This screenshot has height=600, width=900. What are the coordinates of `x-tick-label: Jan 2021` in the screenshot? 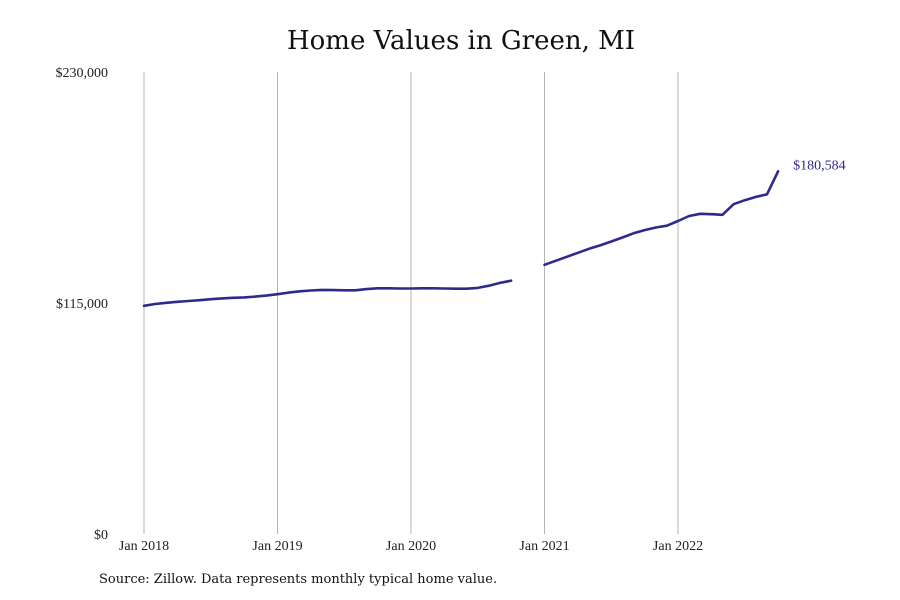 It's located at (544, 546).